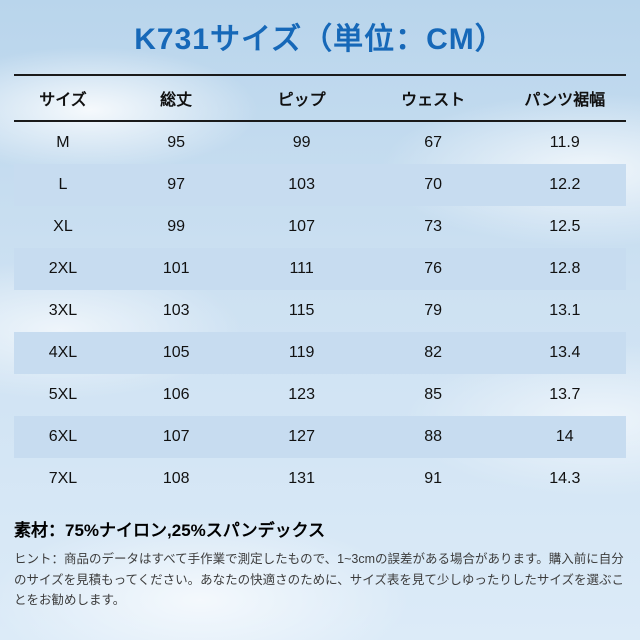  What do you see at coordinates (63, 352) in the screenshot?
I see `size-label-cell: 4XL` at bounding box center [63, 352].